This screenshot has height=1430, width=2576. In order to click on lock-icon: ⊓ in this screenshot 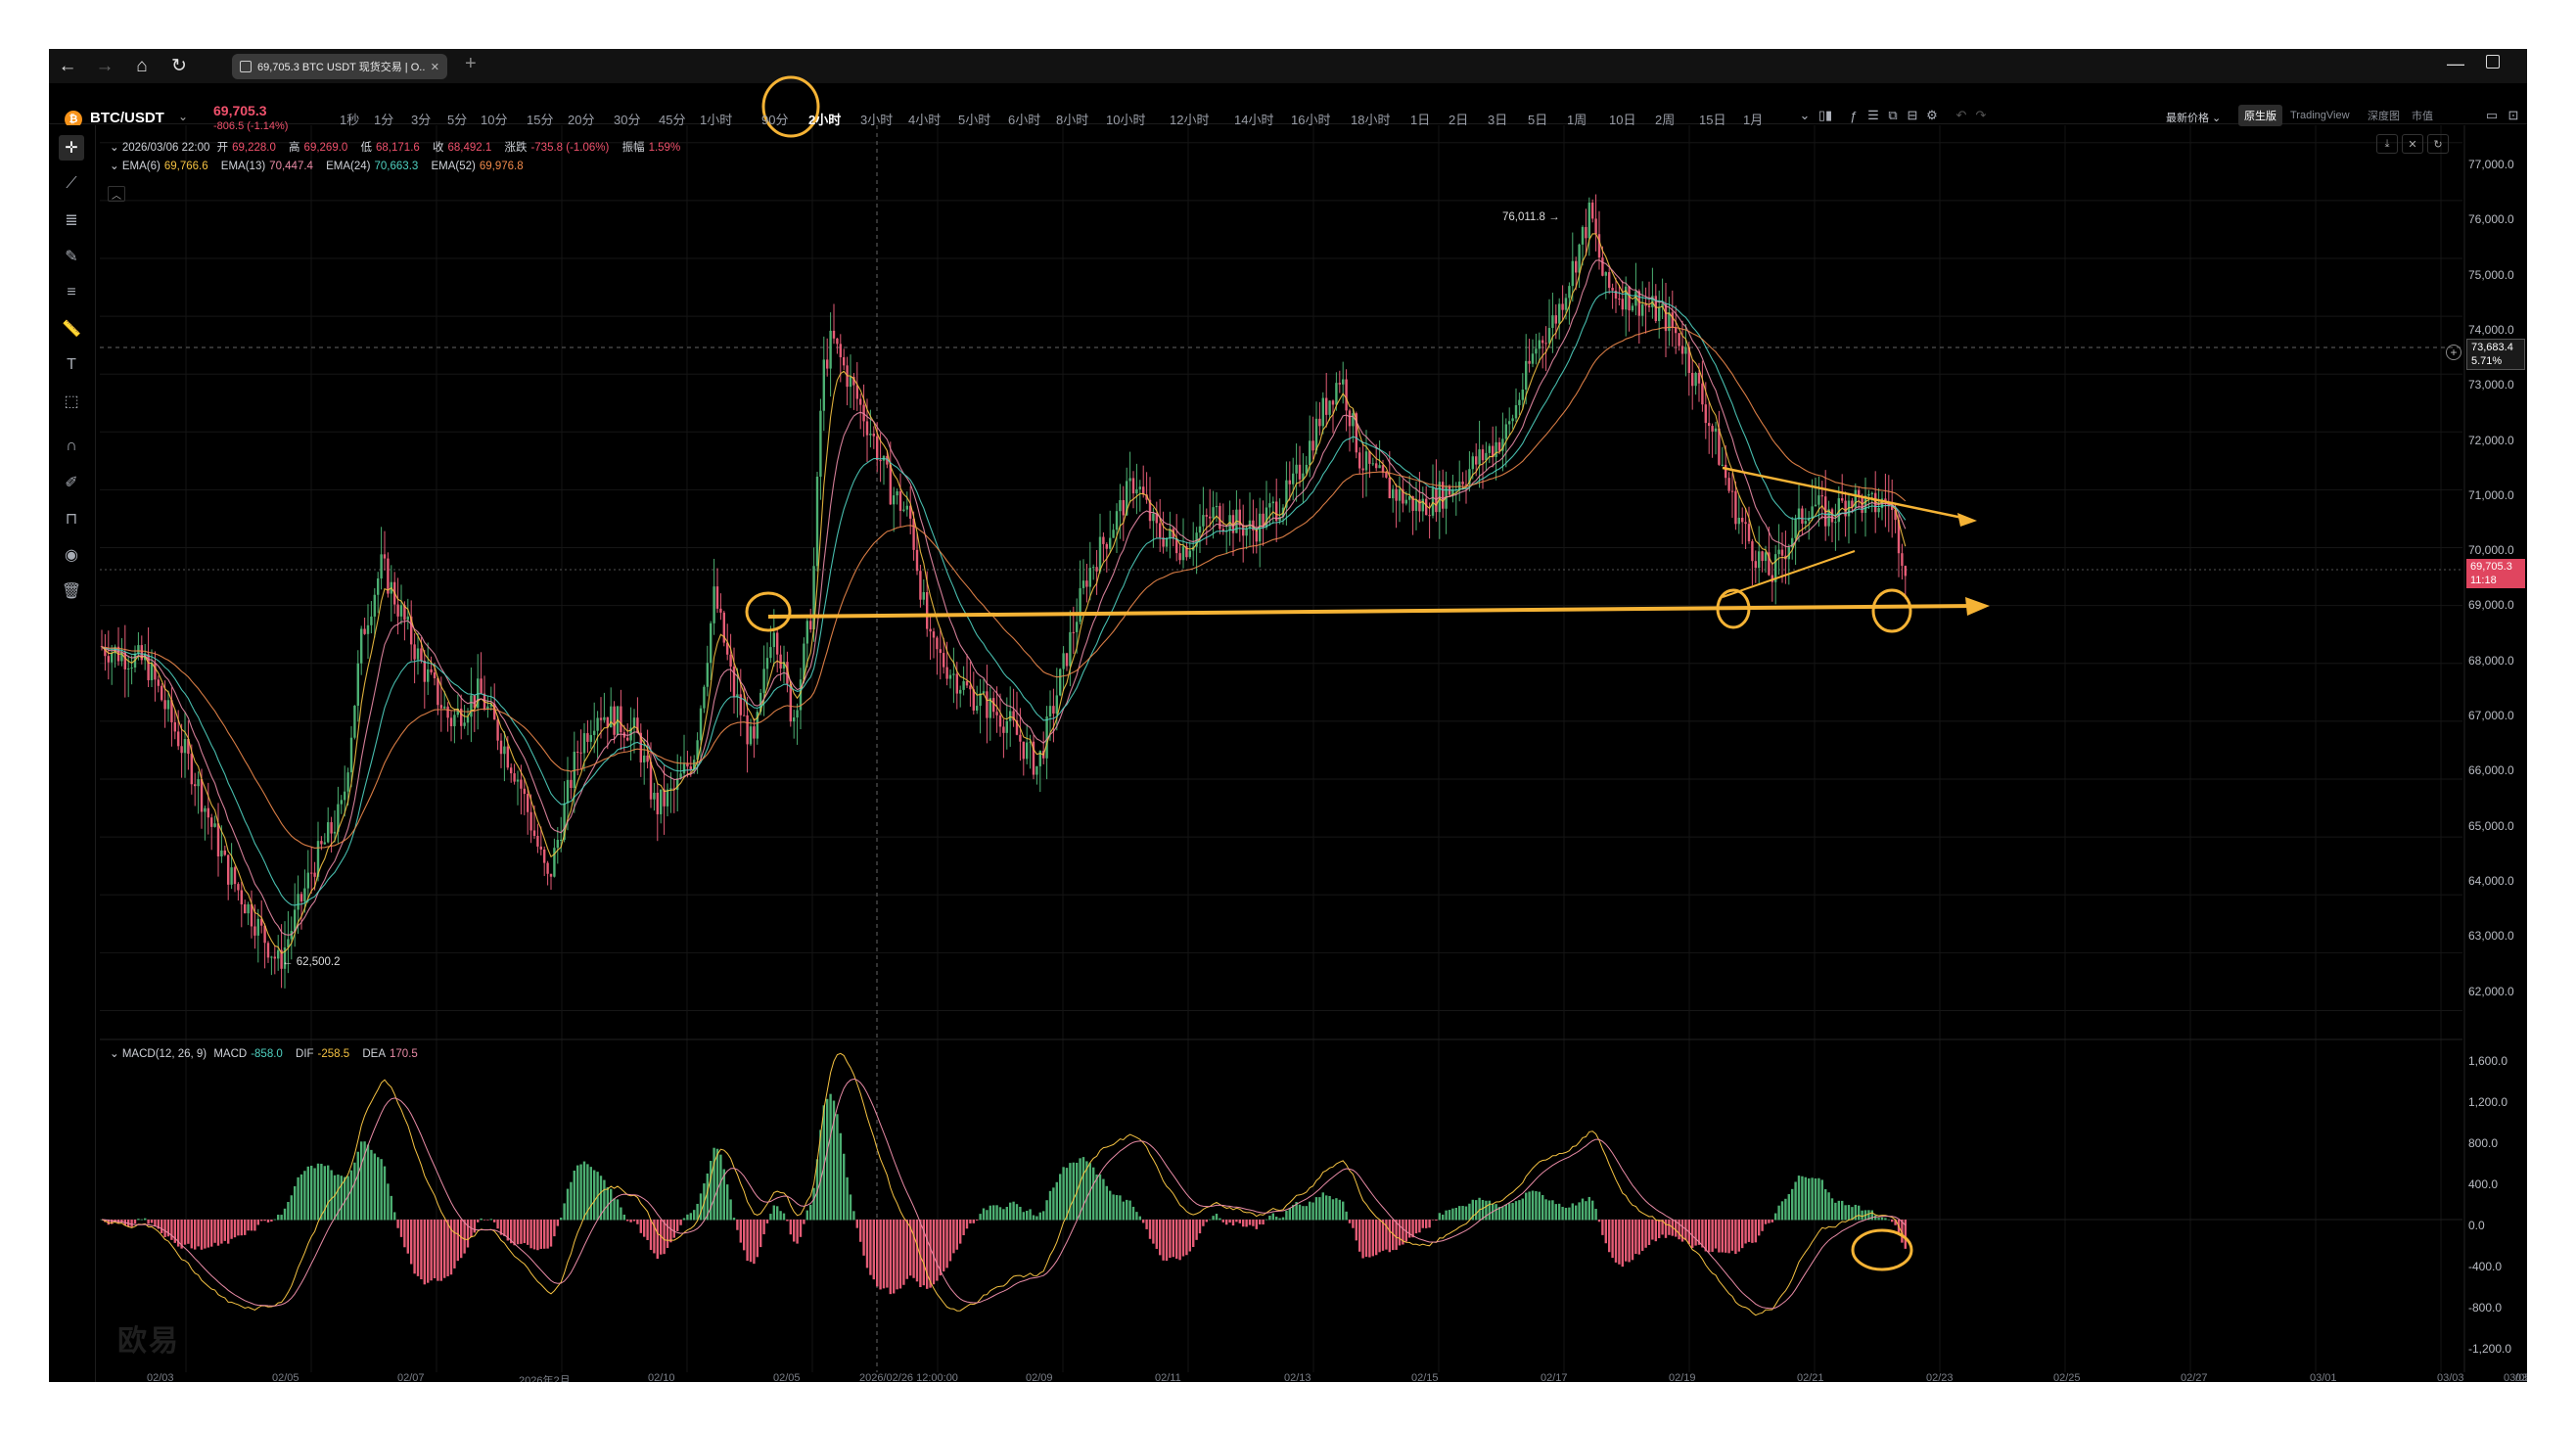, I will do `click(72, 519)`.